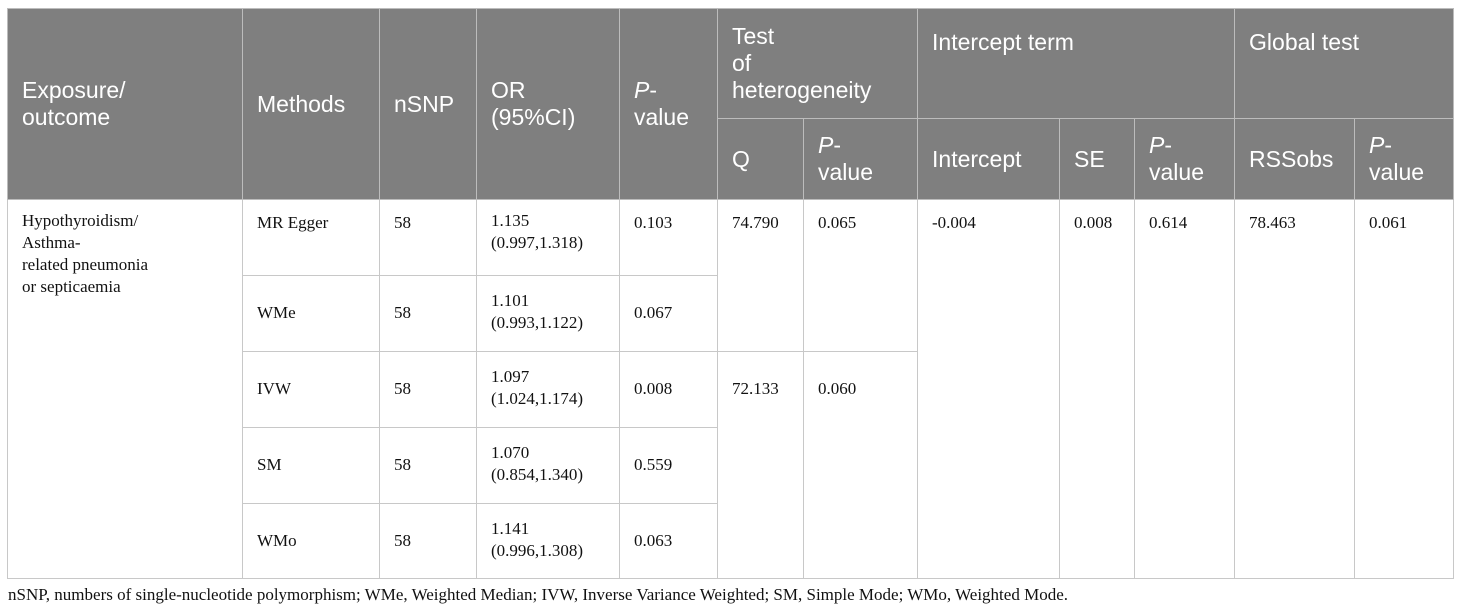  I want to click on table-row: SM 58 1.070 (0.854,1.340) 0.559, so click(731, 465).